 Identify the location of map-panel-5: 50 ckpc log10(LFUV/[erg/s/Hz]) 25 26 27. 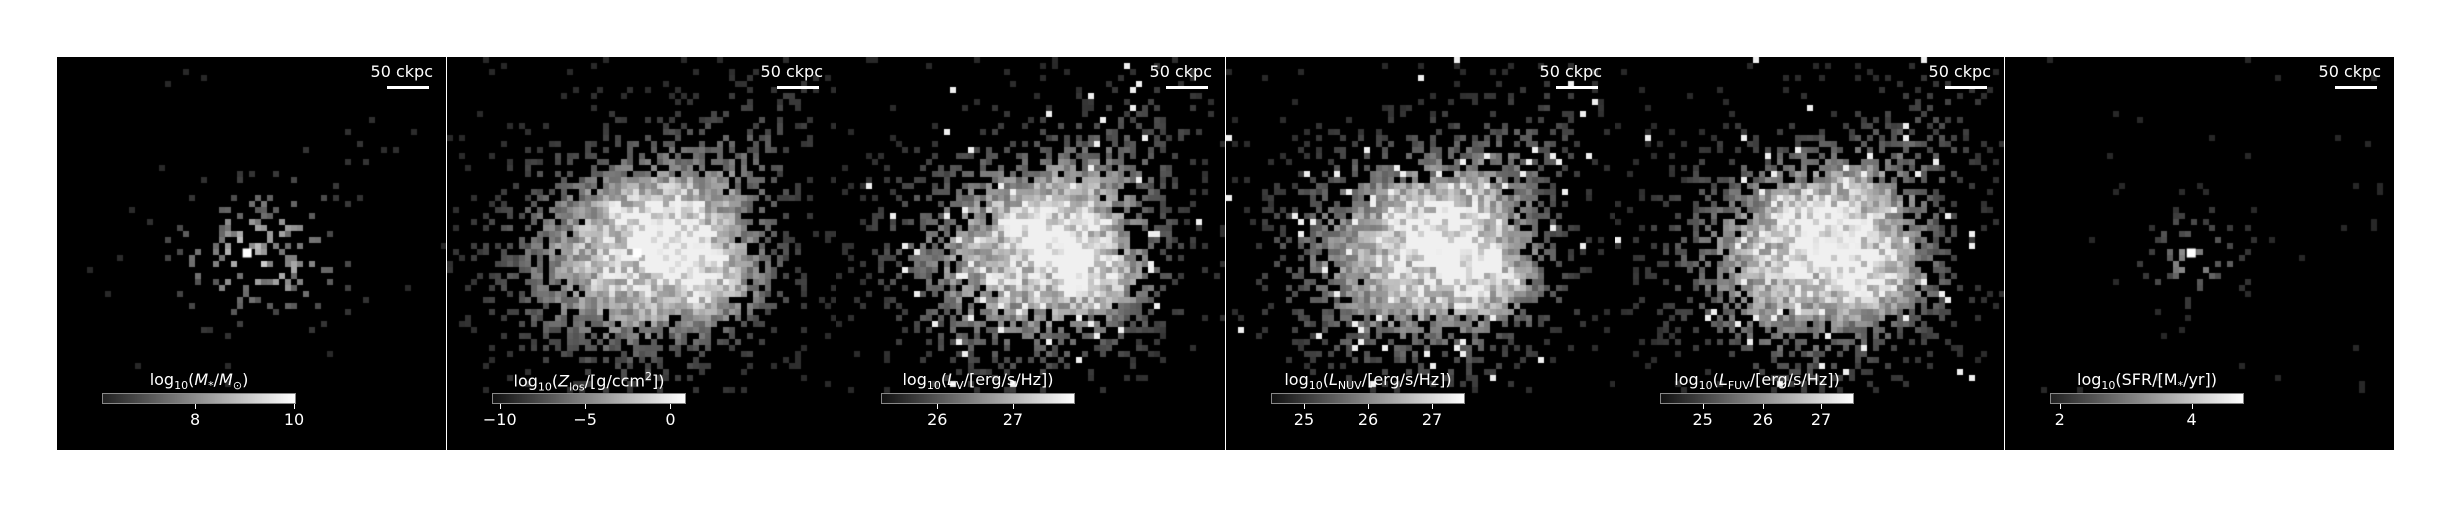
(1809, 253).